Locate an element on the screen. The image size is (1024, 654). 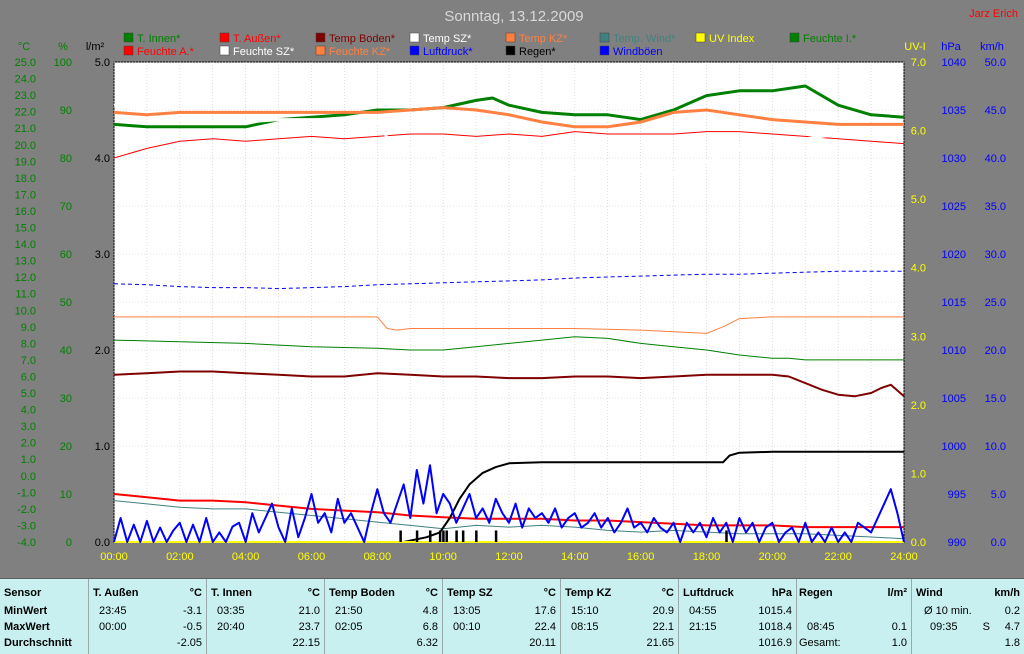
stats-row-labels: Sensor MinWert MaxWert Durchschnitt is located at coordinates (44, 616).